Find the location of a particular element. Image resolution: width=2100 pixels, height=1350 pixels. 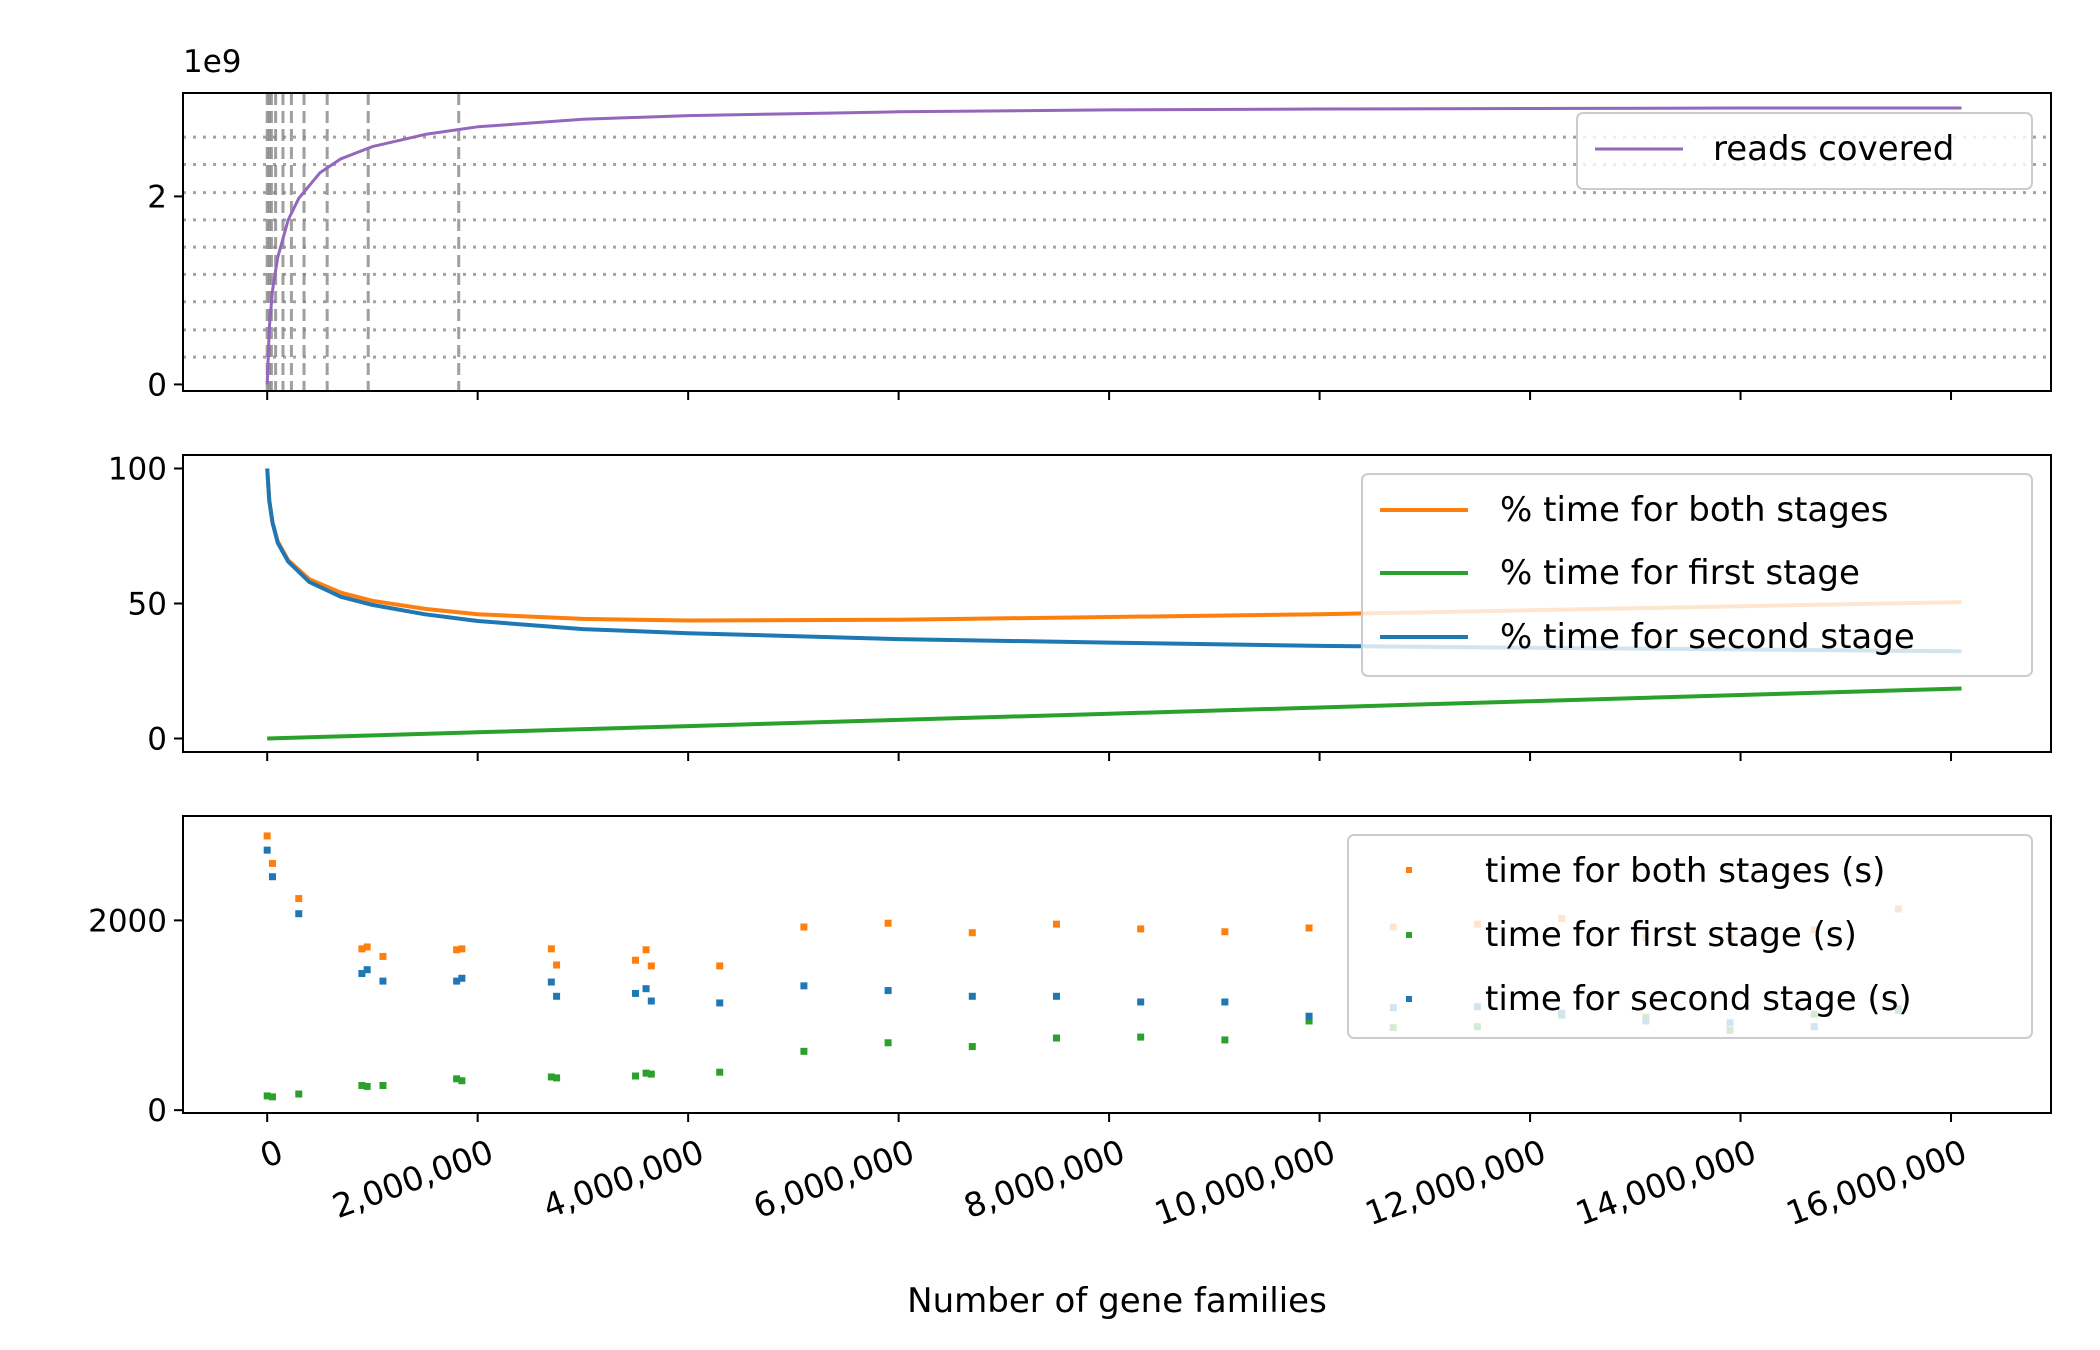

mid-y-tick-label-0: 0 is located at coordinates (157, 740).